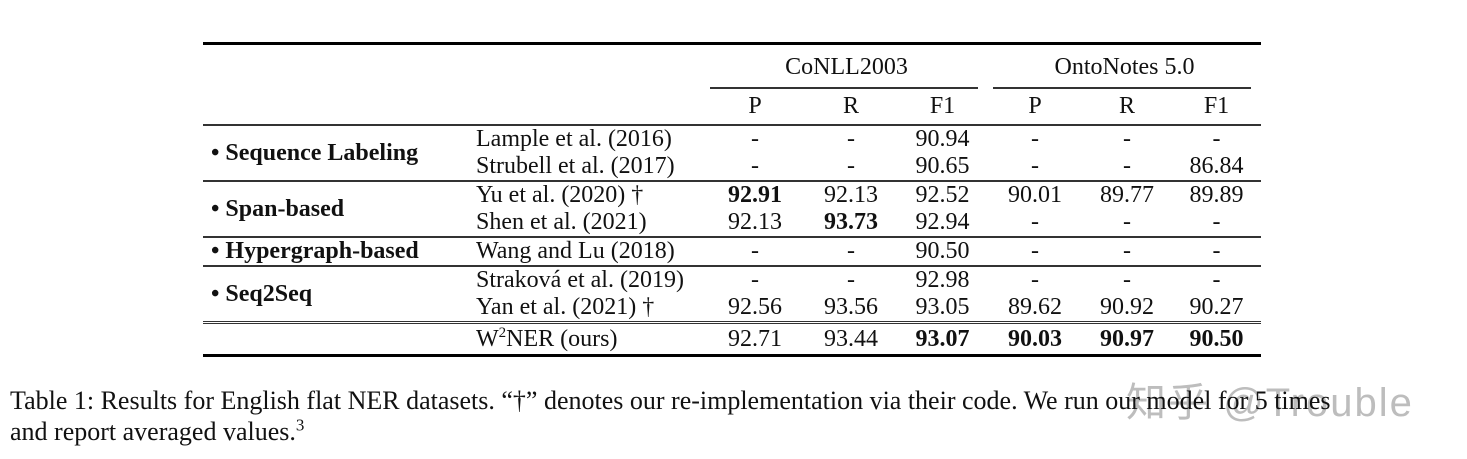  Describe the element at coordinates (1270, 403) in the screenshot. I see `watermark: 知乎 @Trouble` at that location.